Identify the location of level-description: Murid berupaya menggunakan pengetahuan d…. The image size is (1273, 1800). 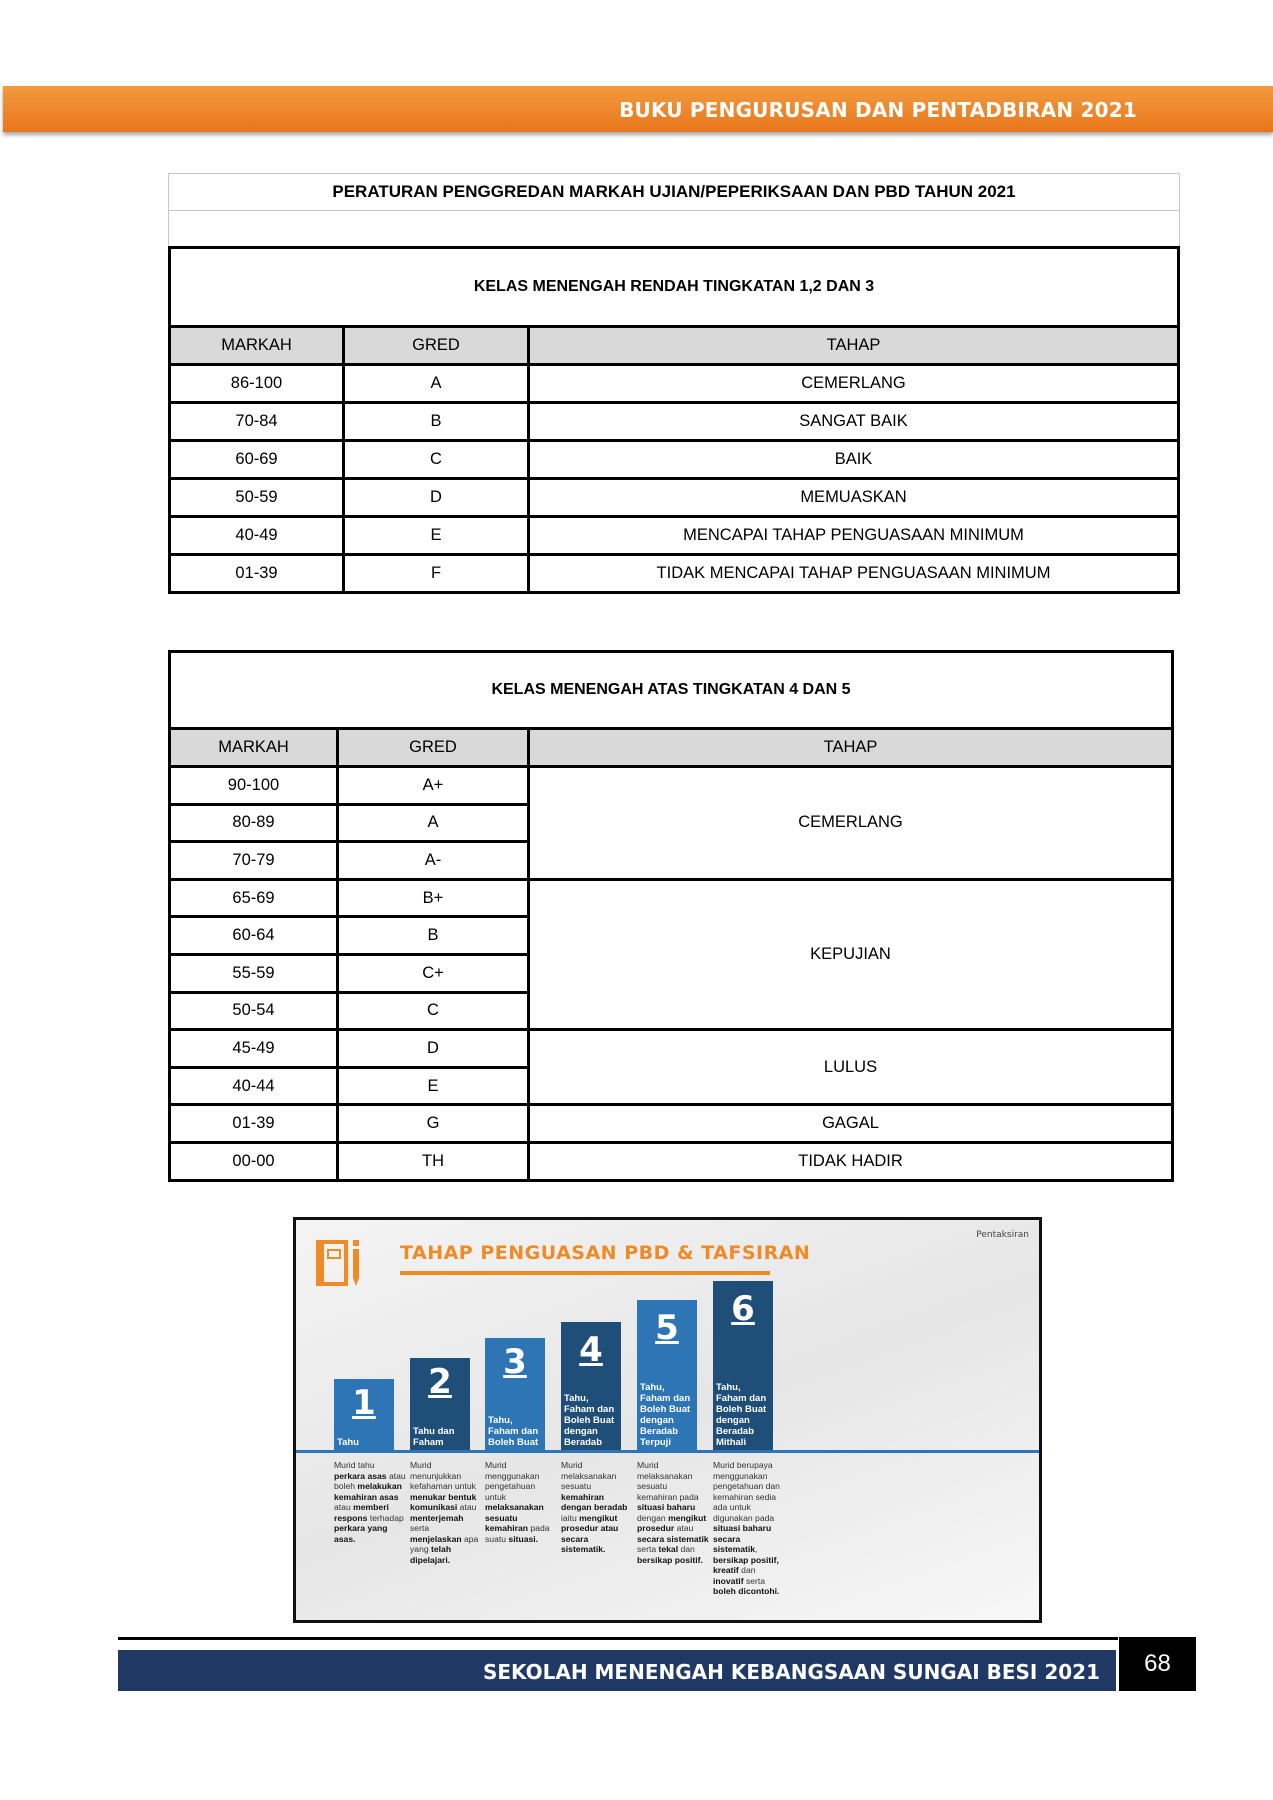
(749, 1528).